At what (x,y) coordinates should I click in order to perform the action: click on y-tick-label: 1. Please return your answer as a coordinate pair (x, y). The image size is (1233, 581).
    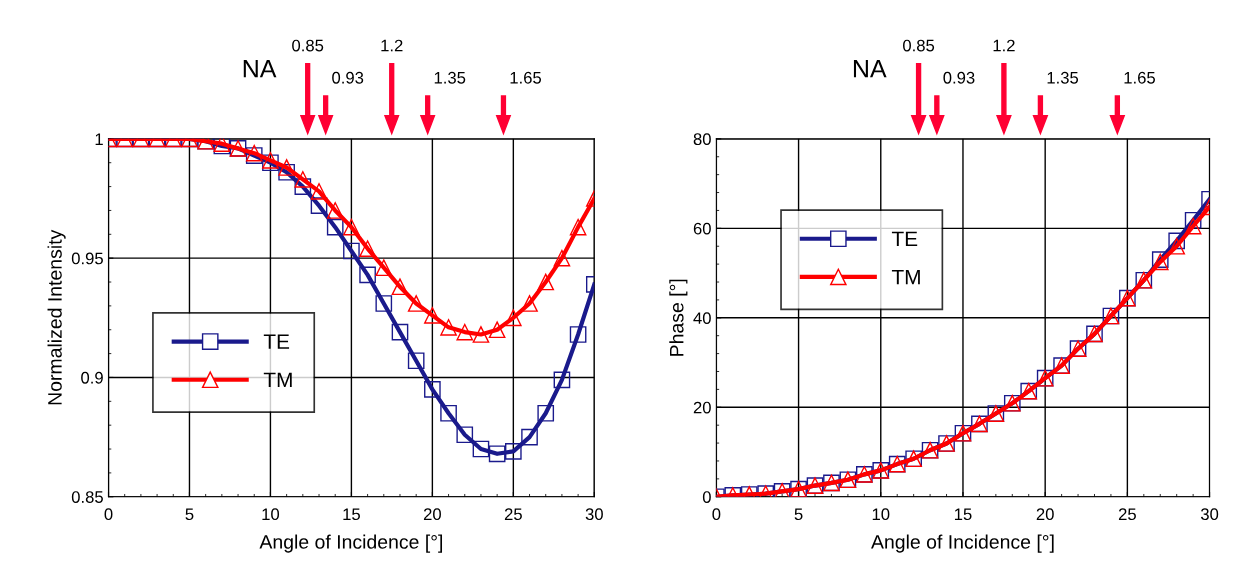
    Looking at the image, I should click on (99, 139).